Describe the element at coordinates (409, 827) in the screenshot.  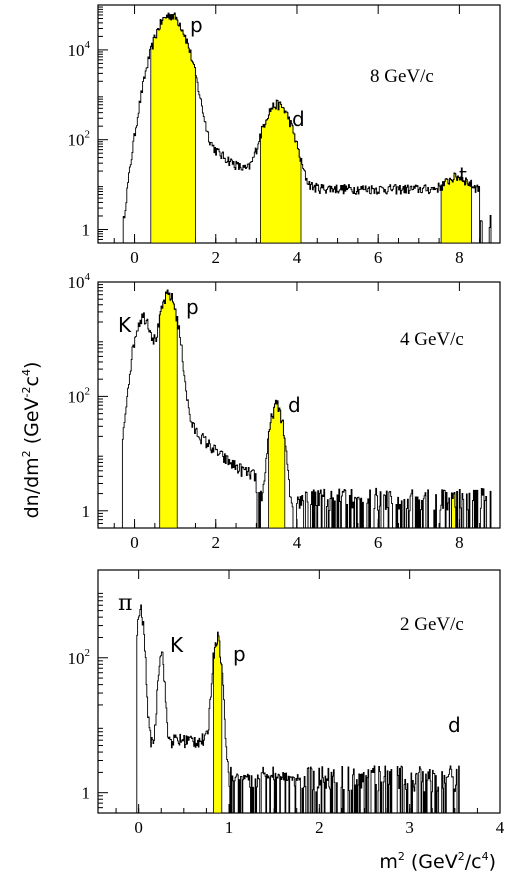
I see `x-tick-label: 3` at that location.